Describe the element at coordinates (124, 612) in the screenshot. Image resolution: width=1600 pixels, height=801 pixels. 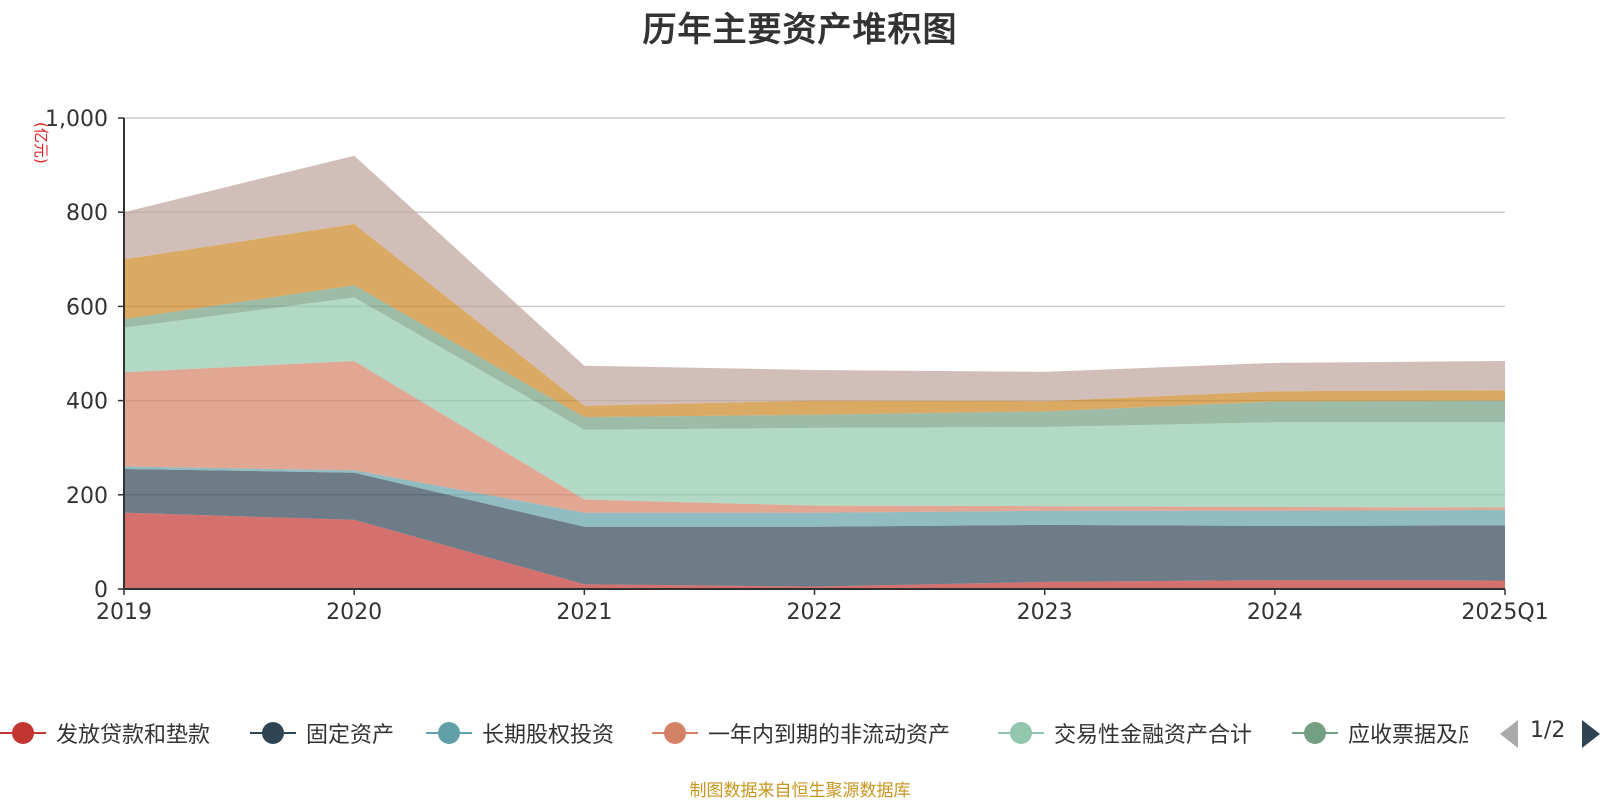
I see `x-tick-label: 2019` at that location.